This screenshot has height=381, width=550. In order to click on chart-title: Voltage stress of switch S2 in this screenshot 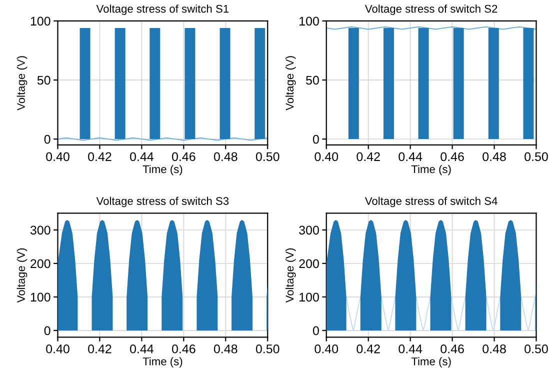, I will do `click(431, 9)`.